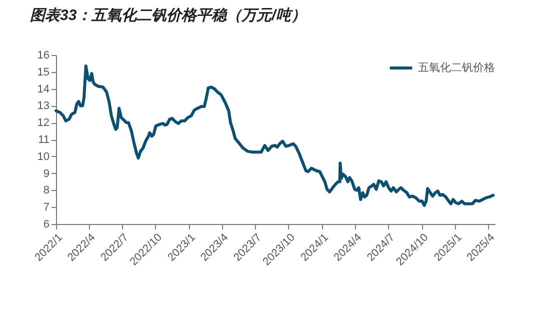  I want to click on y-tick-label: 15, so click(43, 72).